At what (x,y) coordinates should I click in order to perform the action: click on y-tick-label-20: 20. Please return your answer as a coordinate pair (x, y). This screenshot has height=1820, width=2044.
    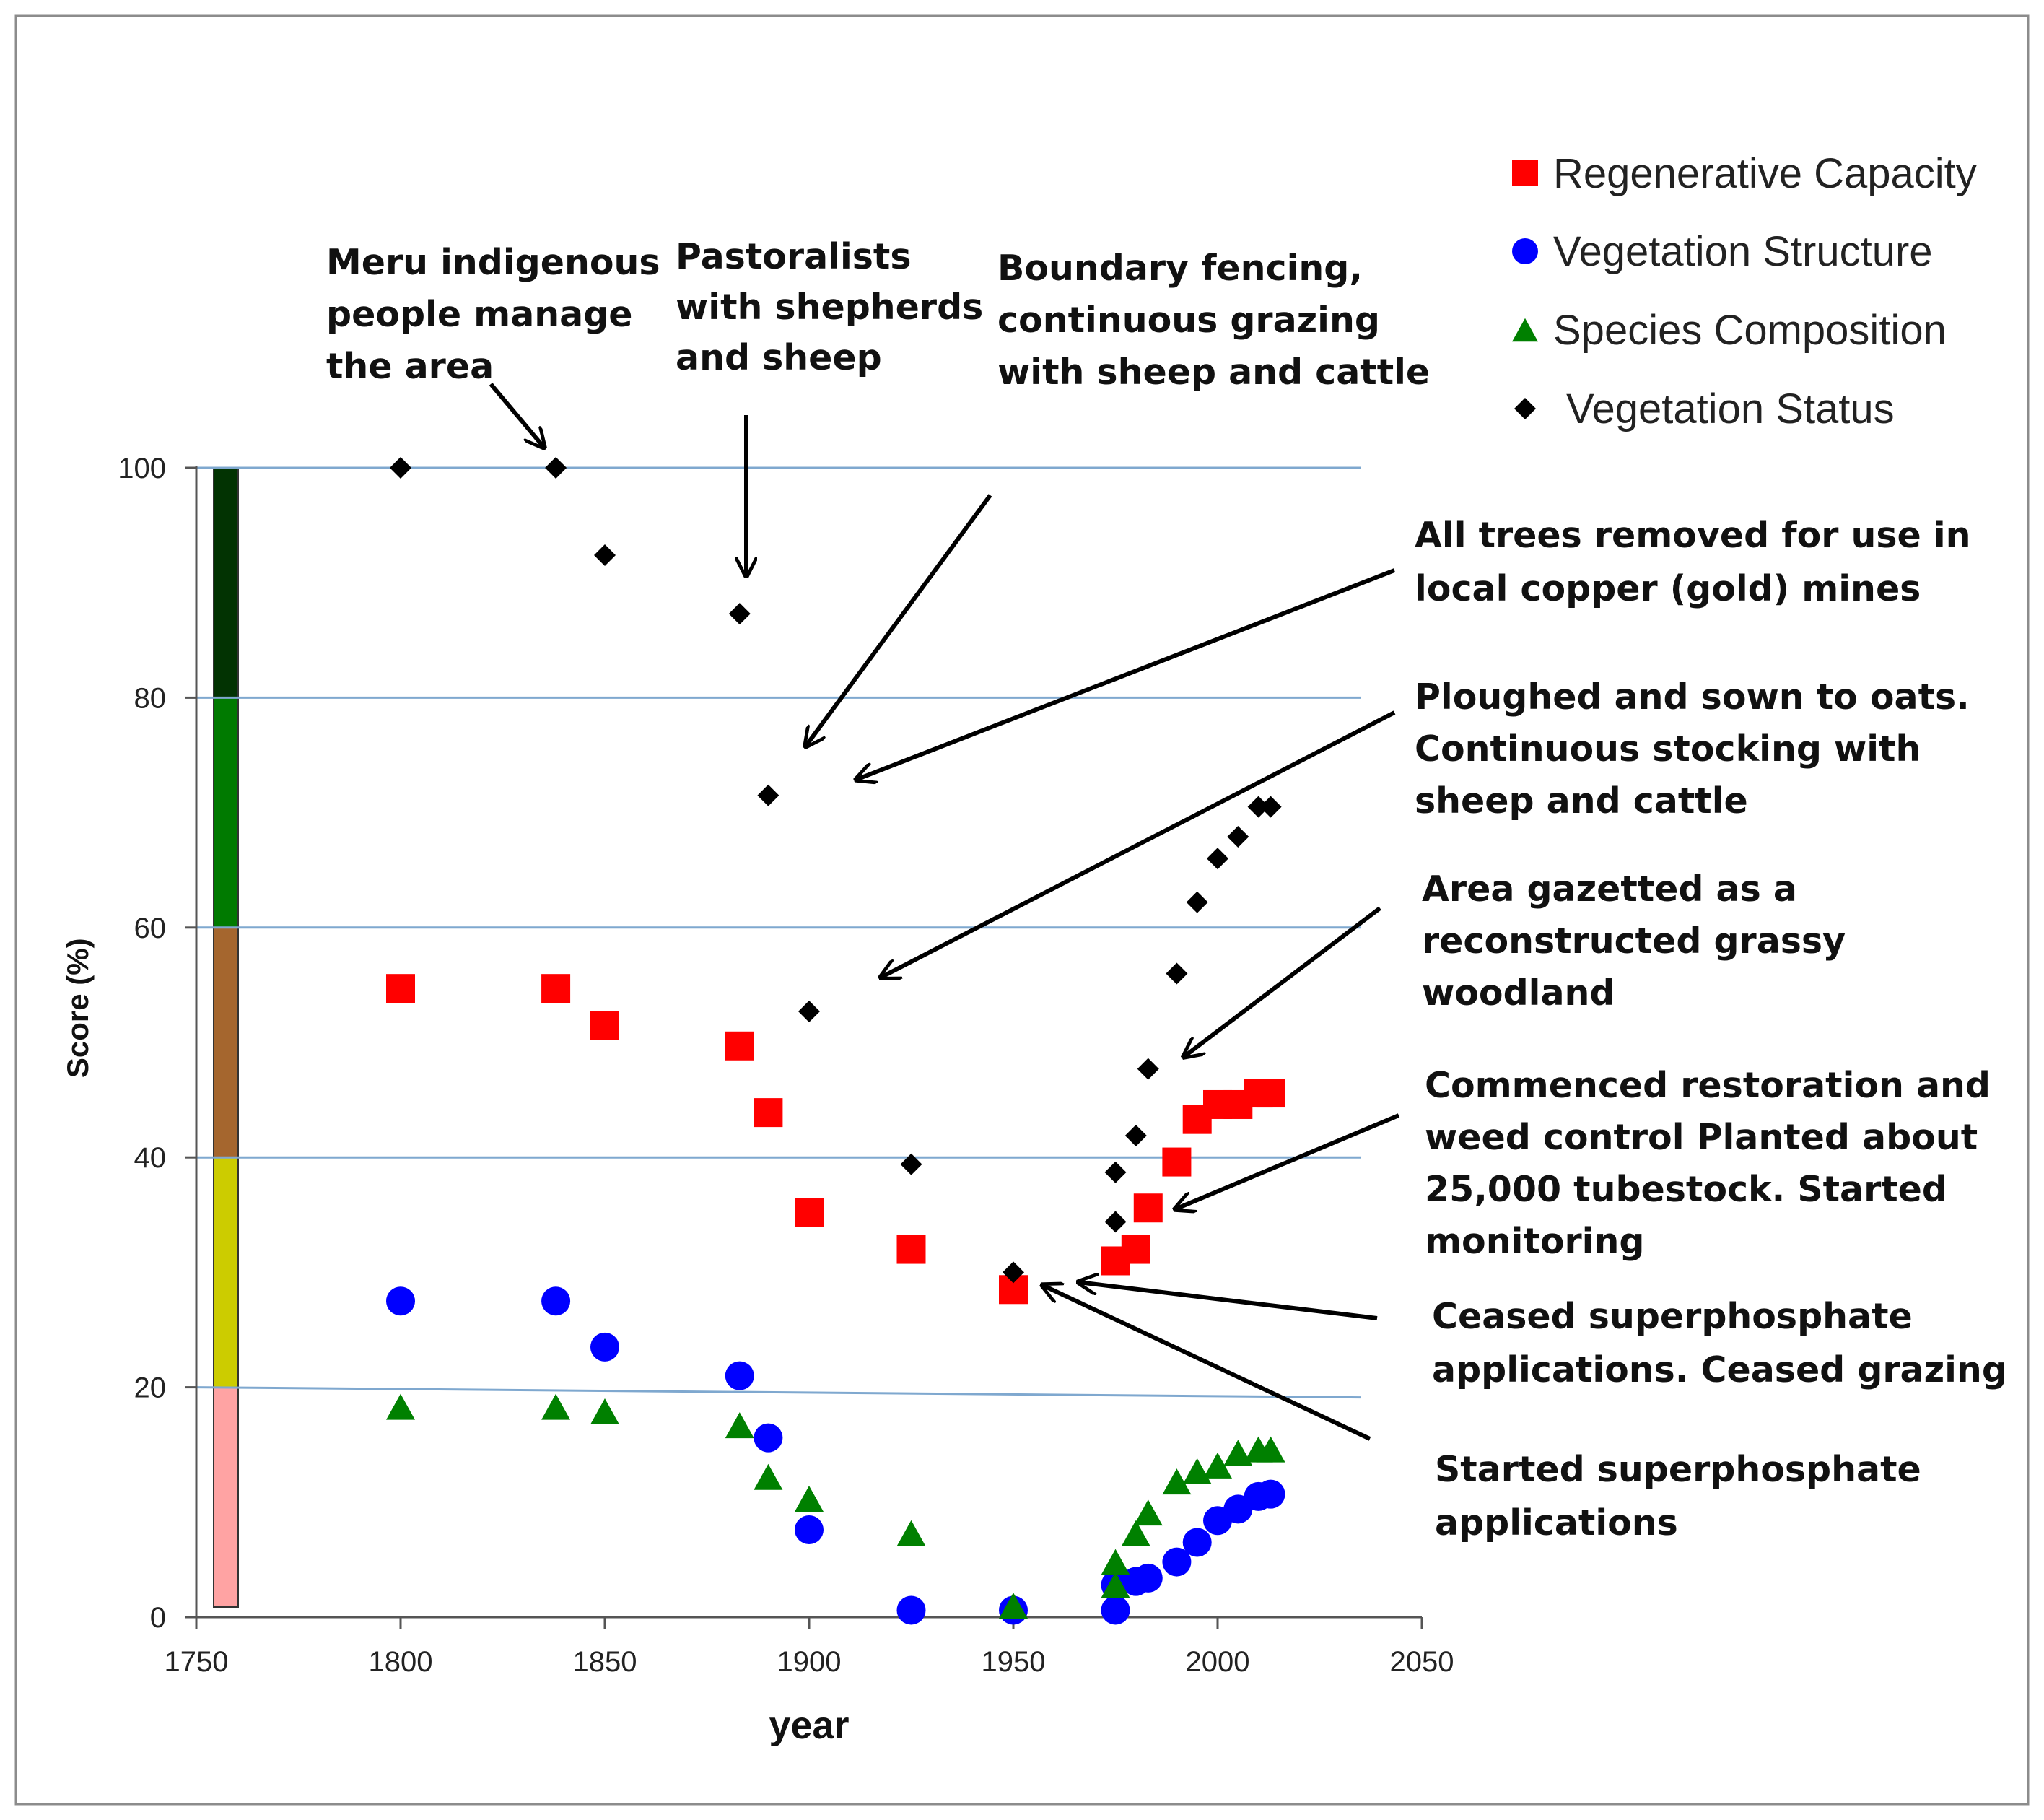
    Looking at the image, I should click on (150, 1388).